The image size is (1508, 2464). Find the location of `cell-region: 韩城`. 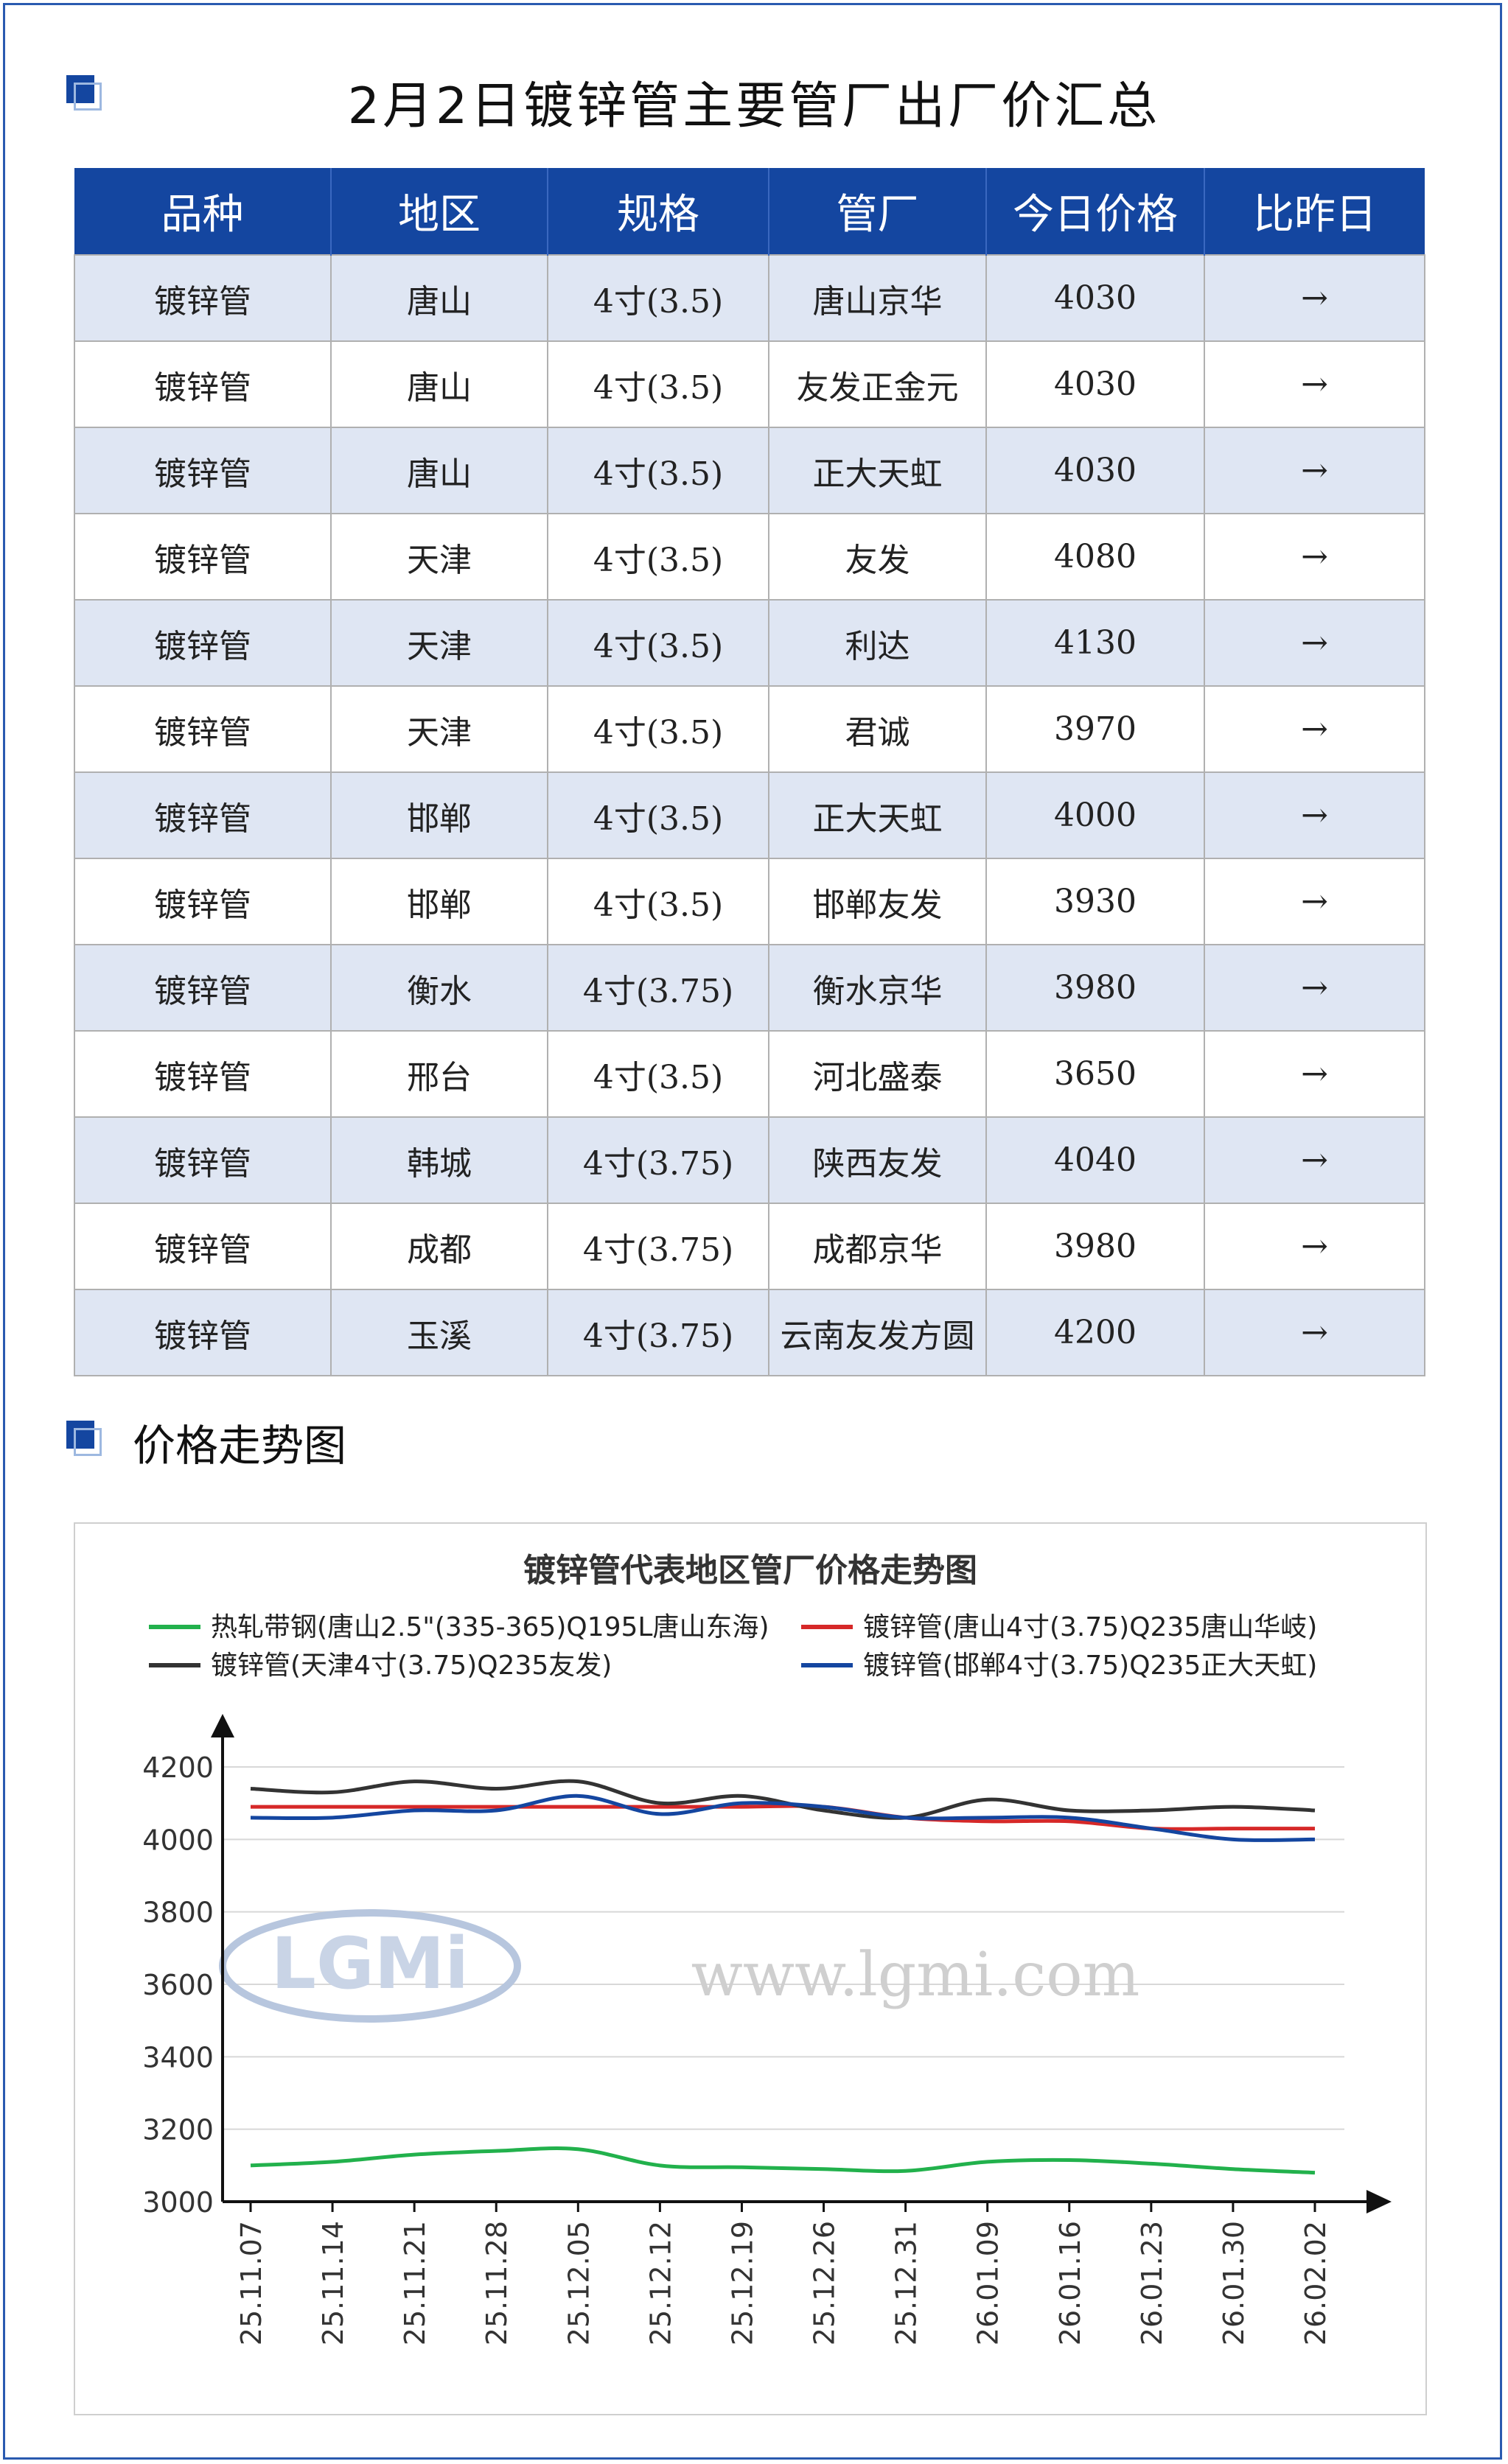

cell-region: 韩城 is located at coordinates (439, 1160).